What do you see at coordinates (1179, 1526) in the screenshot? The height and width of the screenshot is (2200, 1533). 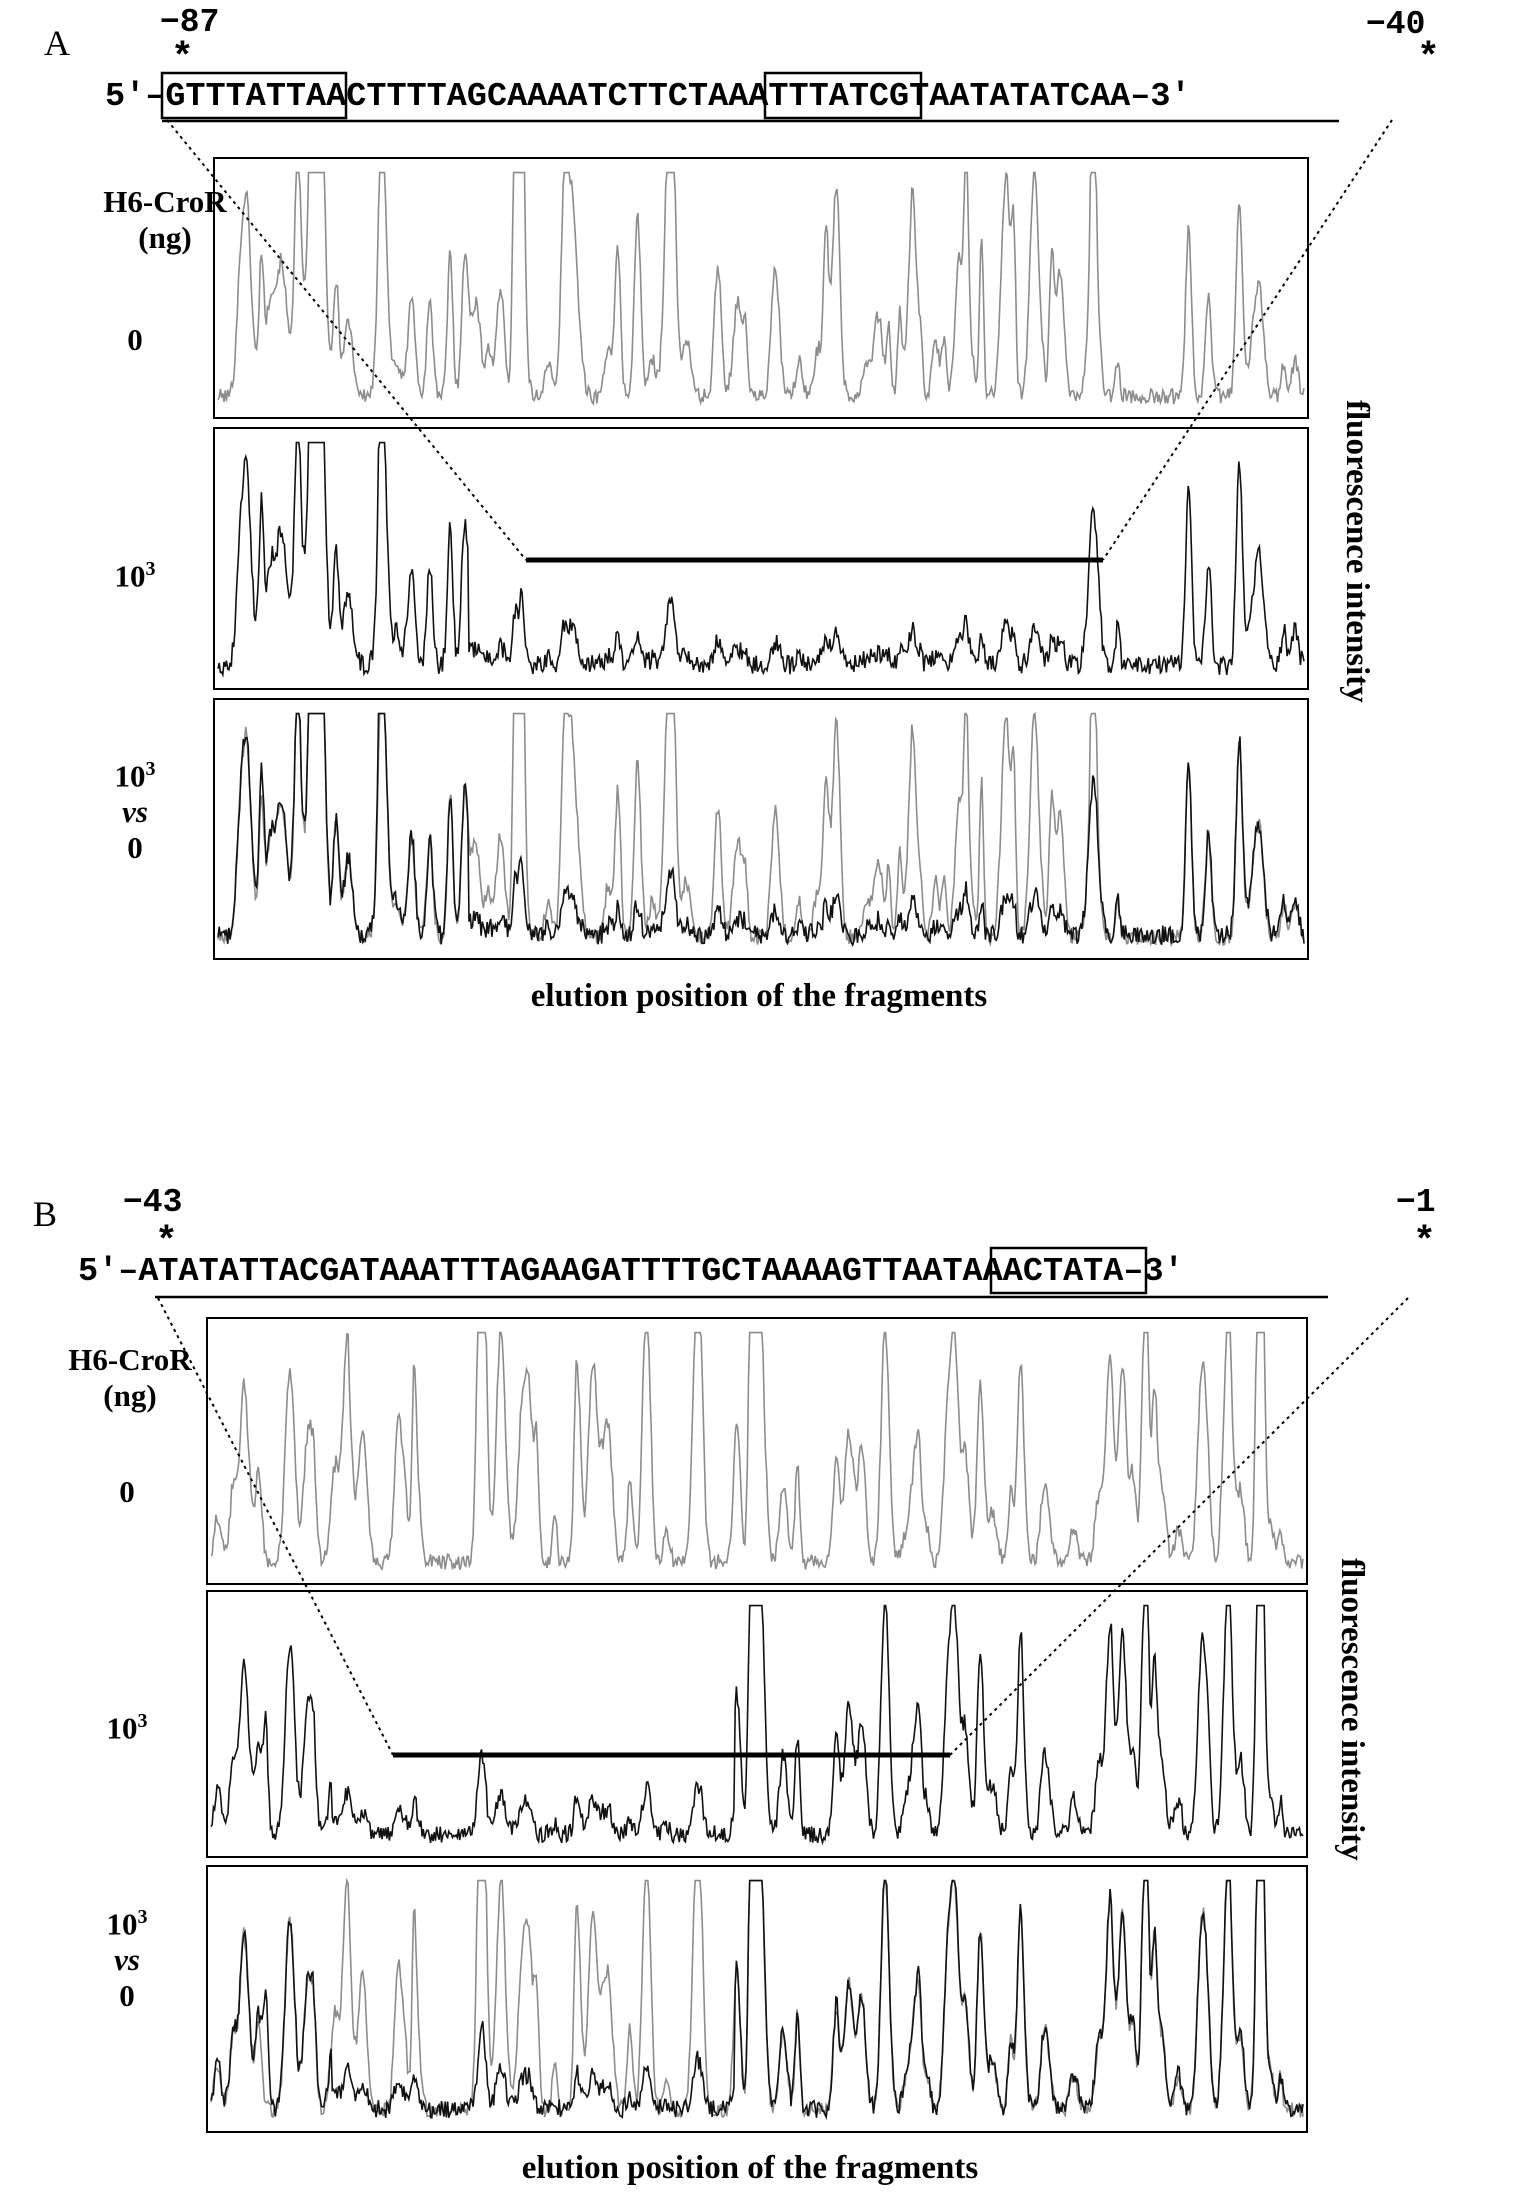 I see `panel-b-dotted-right` at bounding box center [1179, 1526].